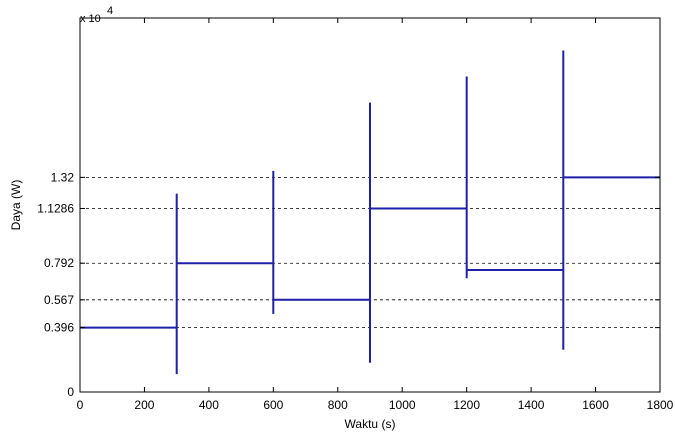  Describe the element at coordinates (660, 405) in the screenshot. I see `x-tick-label: 1800` at that location.